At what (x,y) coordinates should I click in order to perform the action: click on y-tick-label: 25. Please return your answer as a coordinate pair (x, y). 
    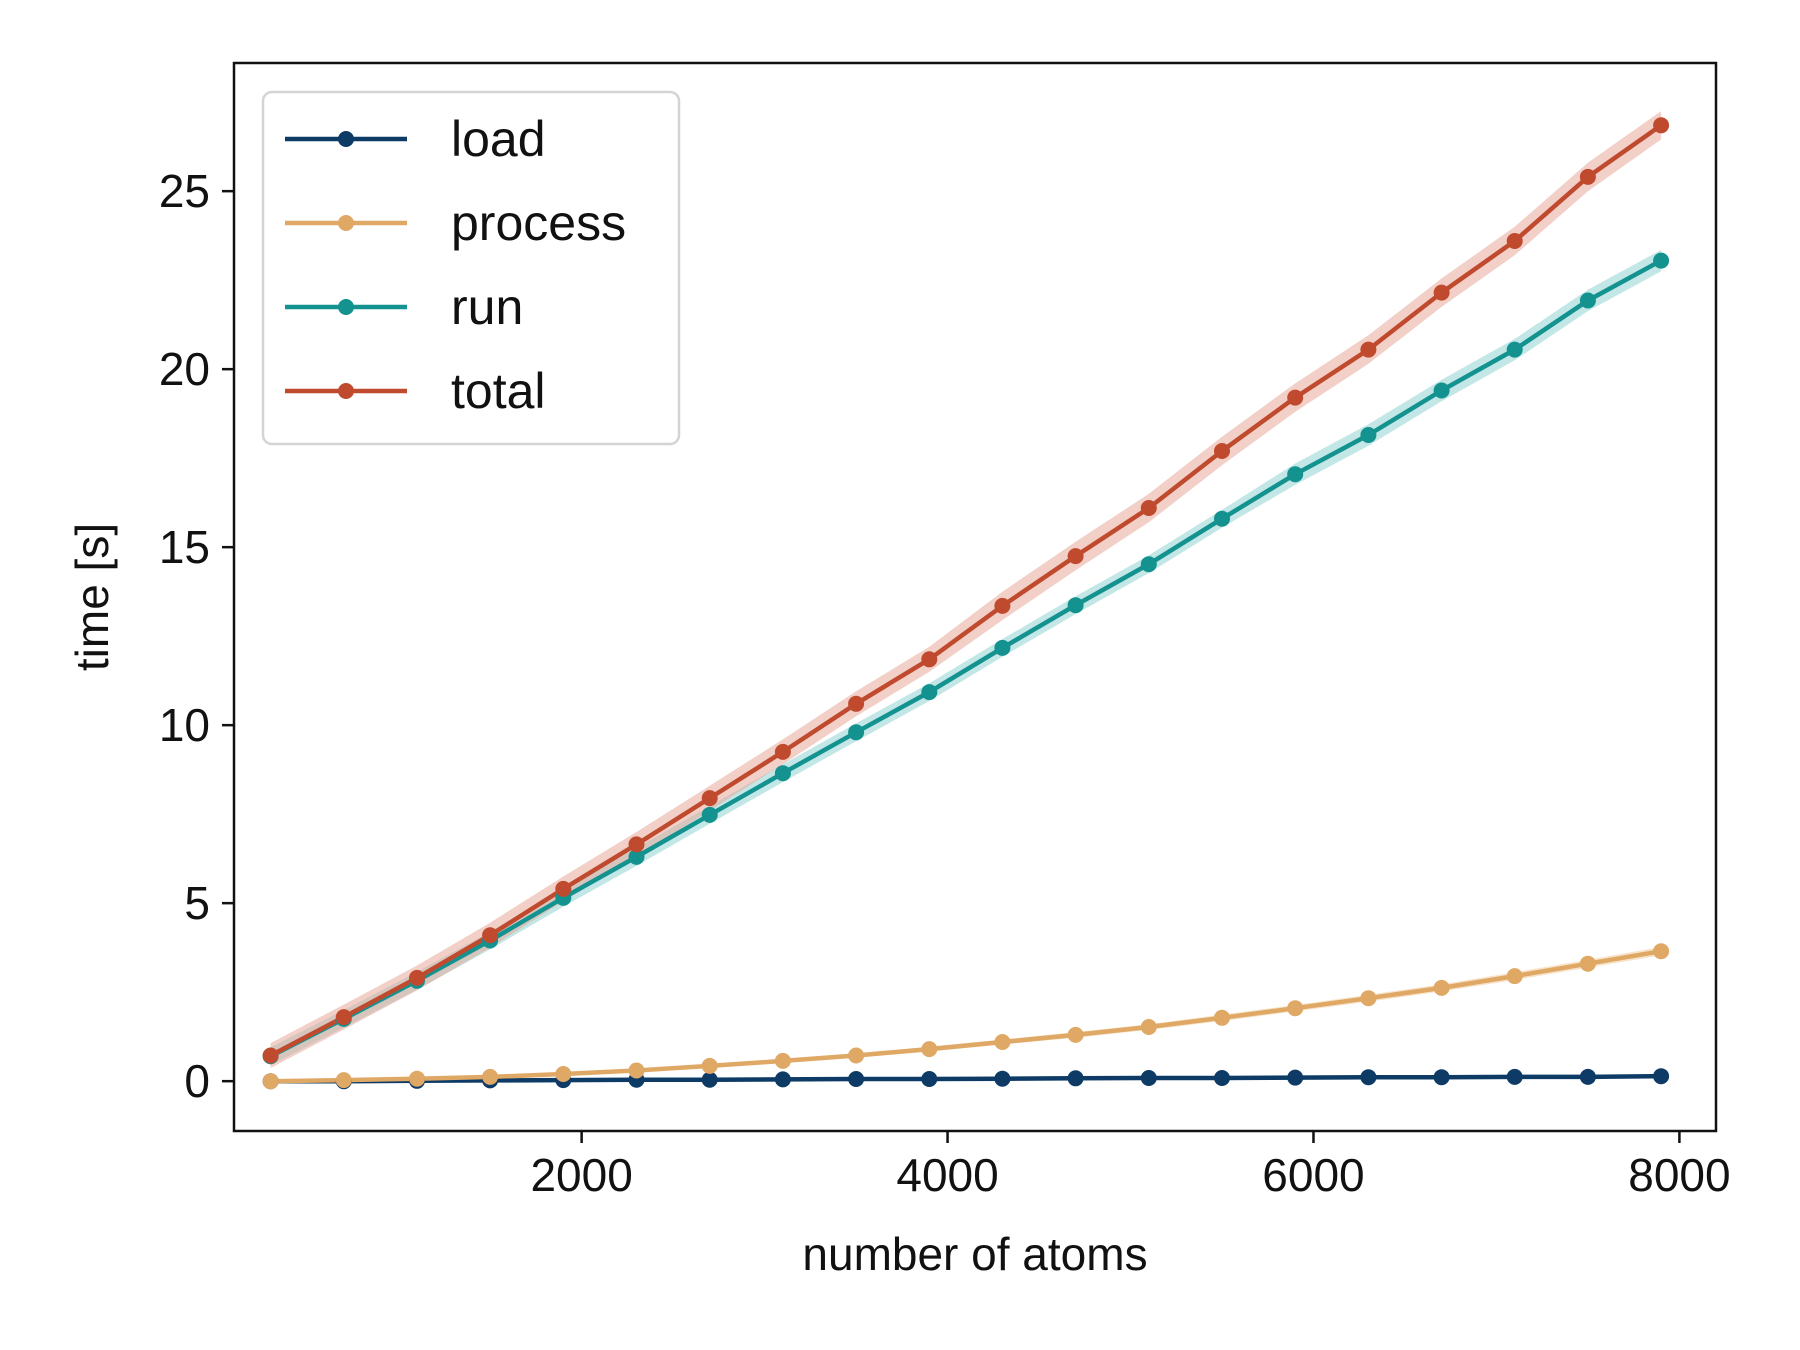
    Looking at the image, I should click on (184, 191).